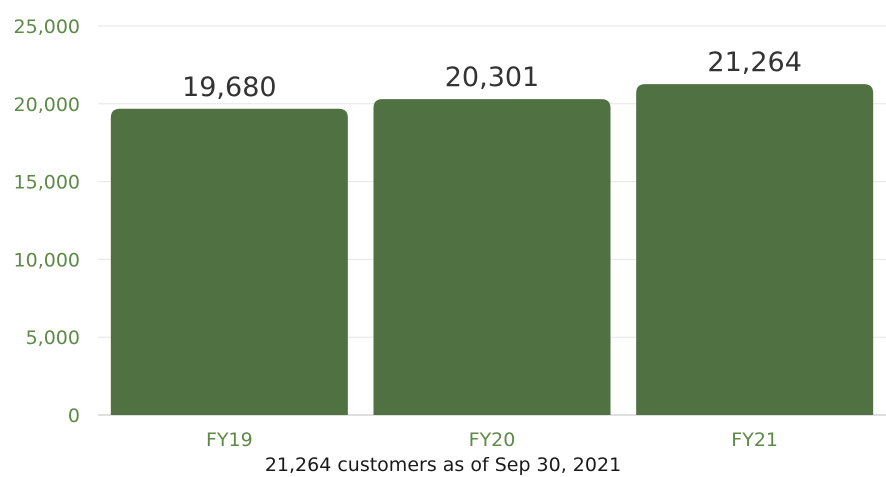 The height and width of the screenshot is (477, 886). I want to click on x-tick-label: FY19, so click(229, 439).